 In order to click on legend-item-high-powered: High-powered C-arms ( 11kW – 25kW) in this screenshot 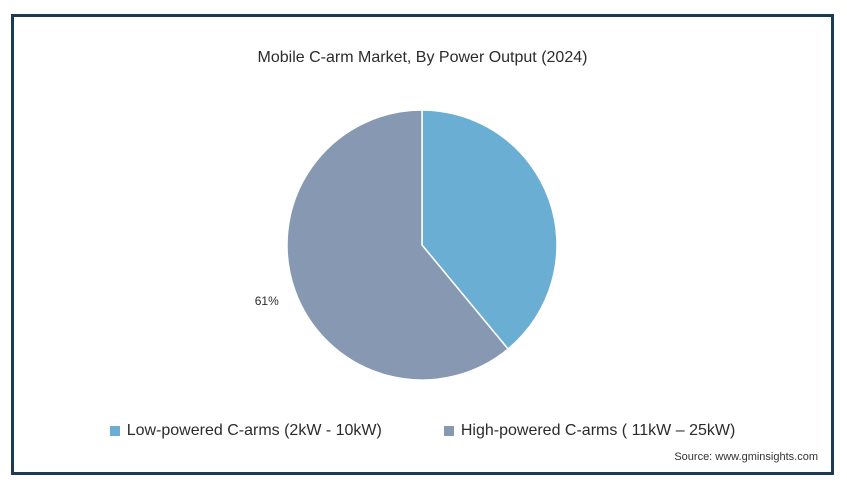, I will do `click(589, 431)`.